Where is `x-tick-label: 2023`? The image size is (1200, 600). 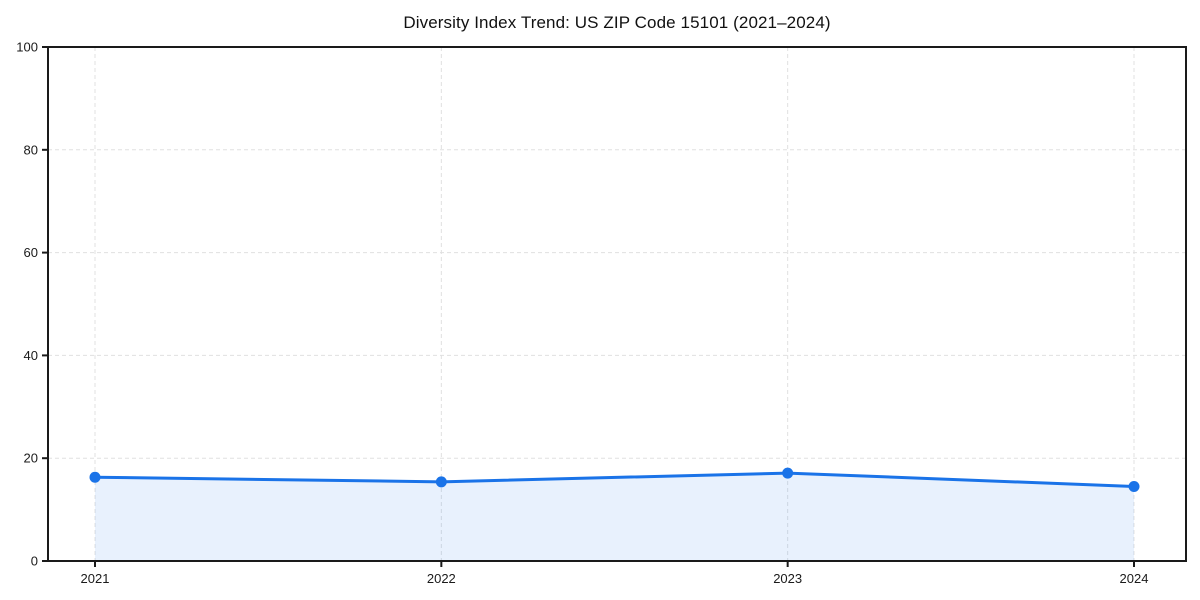 x-tick-label: 2023 is located at coordinates (787, 578).